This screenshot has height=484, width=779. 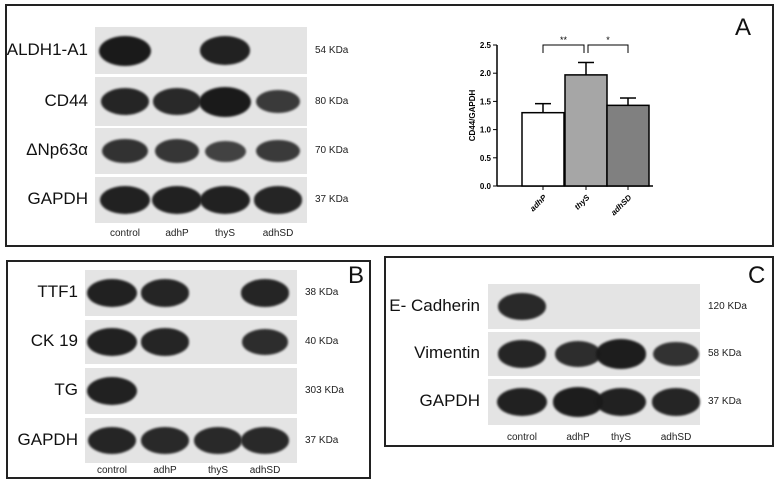 What do you see at coordinates (322, 341) in the screenshot?
I see `molecular-weight-label: 40 KDa` at bounding box center [322, 341].